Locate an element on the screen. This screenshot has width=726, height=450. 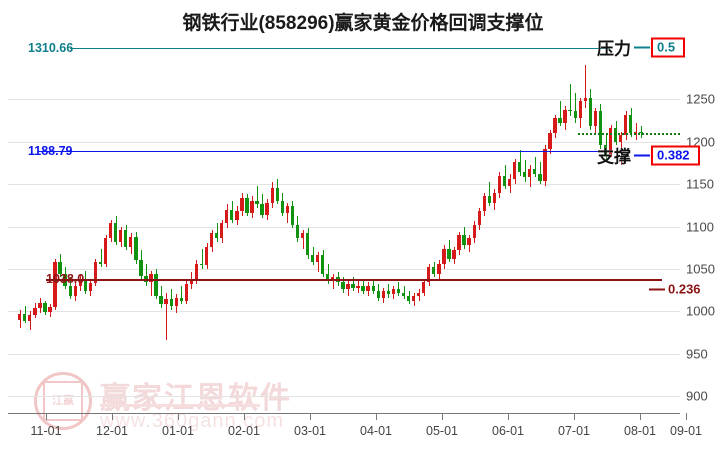
y-axis-tick-label: 1250 is located at coordinates (700, 99).